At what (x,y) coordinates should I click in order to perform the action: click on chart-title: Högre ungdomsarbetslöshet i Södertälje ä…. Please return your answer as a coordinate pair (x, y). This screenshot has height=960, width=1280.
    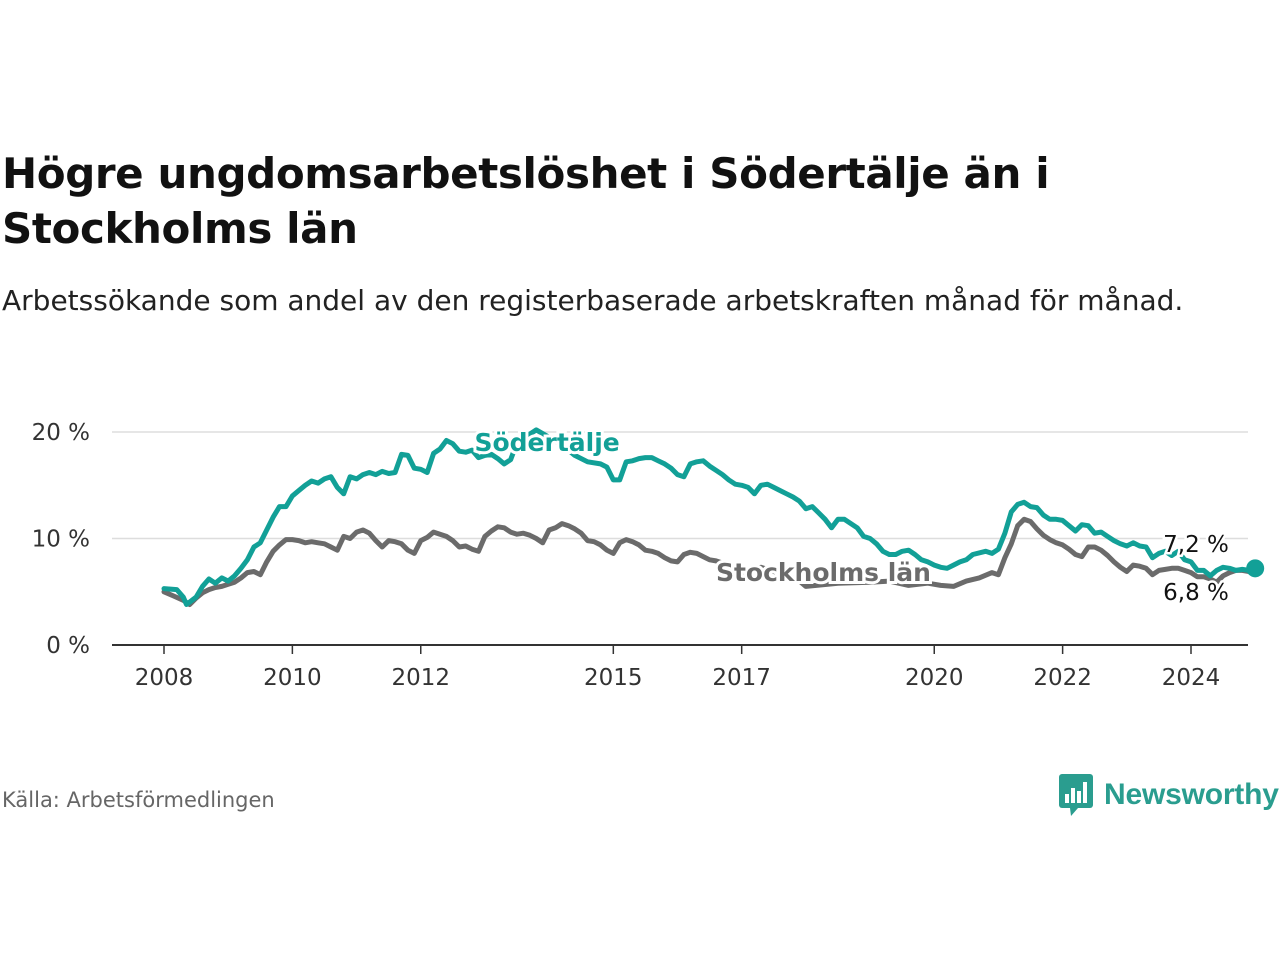
    Looking at the image, I should click on (526, 201).